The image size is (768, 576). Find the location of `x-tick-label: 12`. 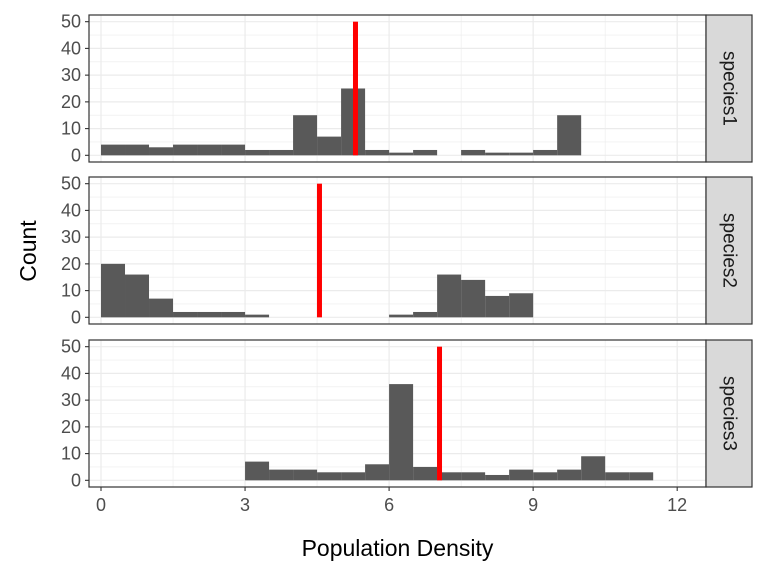

x-tick-label: 12 is located at coordinates (677, 505).